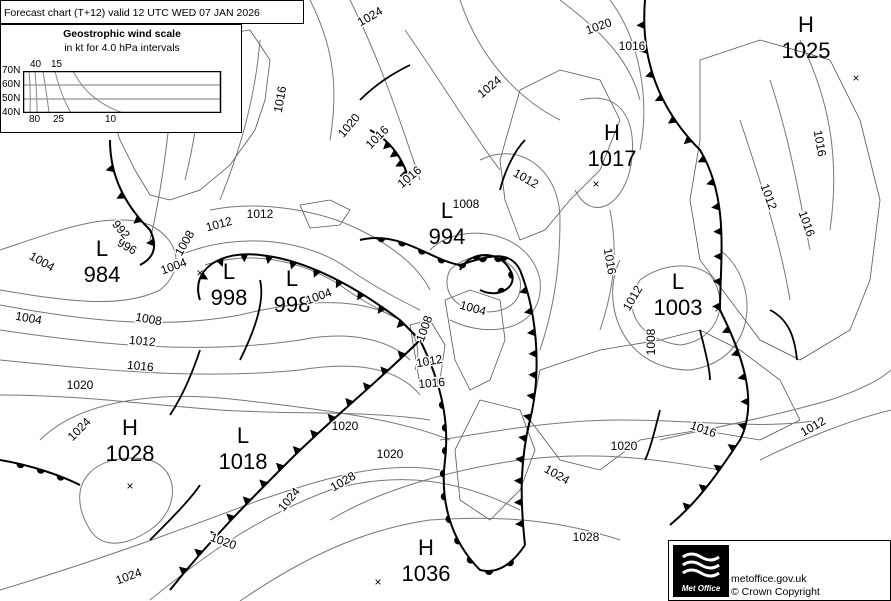 The width and height of the screenshot is (891, 601). Describe the element at coordinates (11, 84) in the screenshot. I see `wind-lat: 60N` at that location.